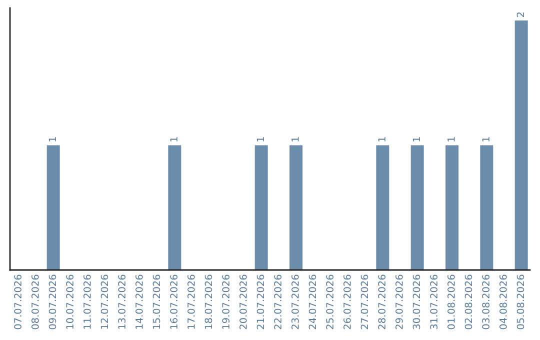 Image resolution: width=540 pixels, height=340 pixels. I want to click on x-tick-label: 29.07.2026, so click(399, 302).